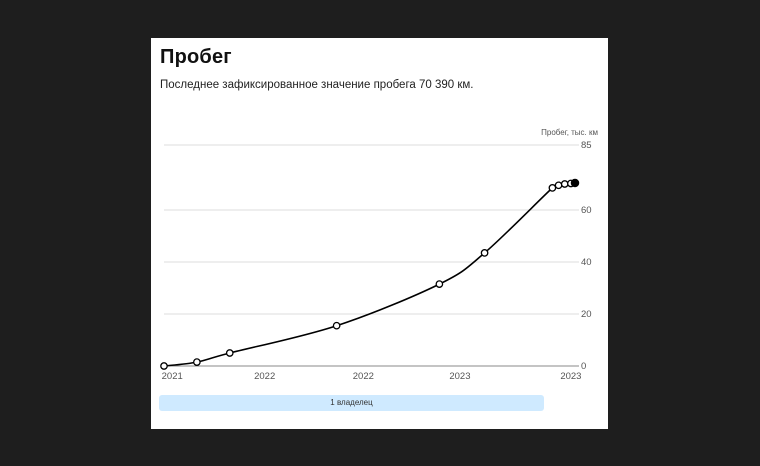 Image resolution: width=760 pixels, height=466 pixels. What do you see at coordinates (583, 366) in the screenshot?
I see `y-tick-label: 0` at bounding box center [583, 366].